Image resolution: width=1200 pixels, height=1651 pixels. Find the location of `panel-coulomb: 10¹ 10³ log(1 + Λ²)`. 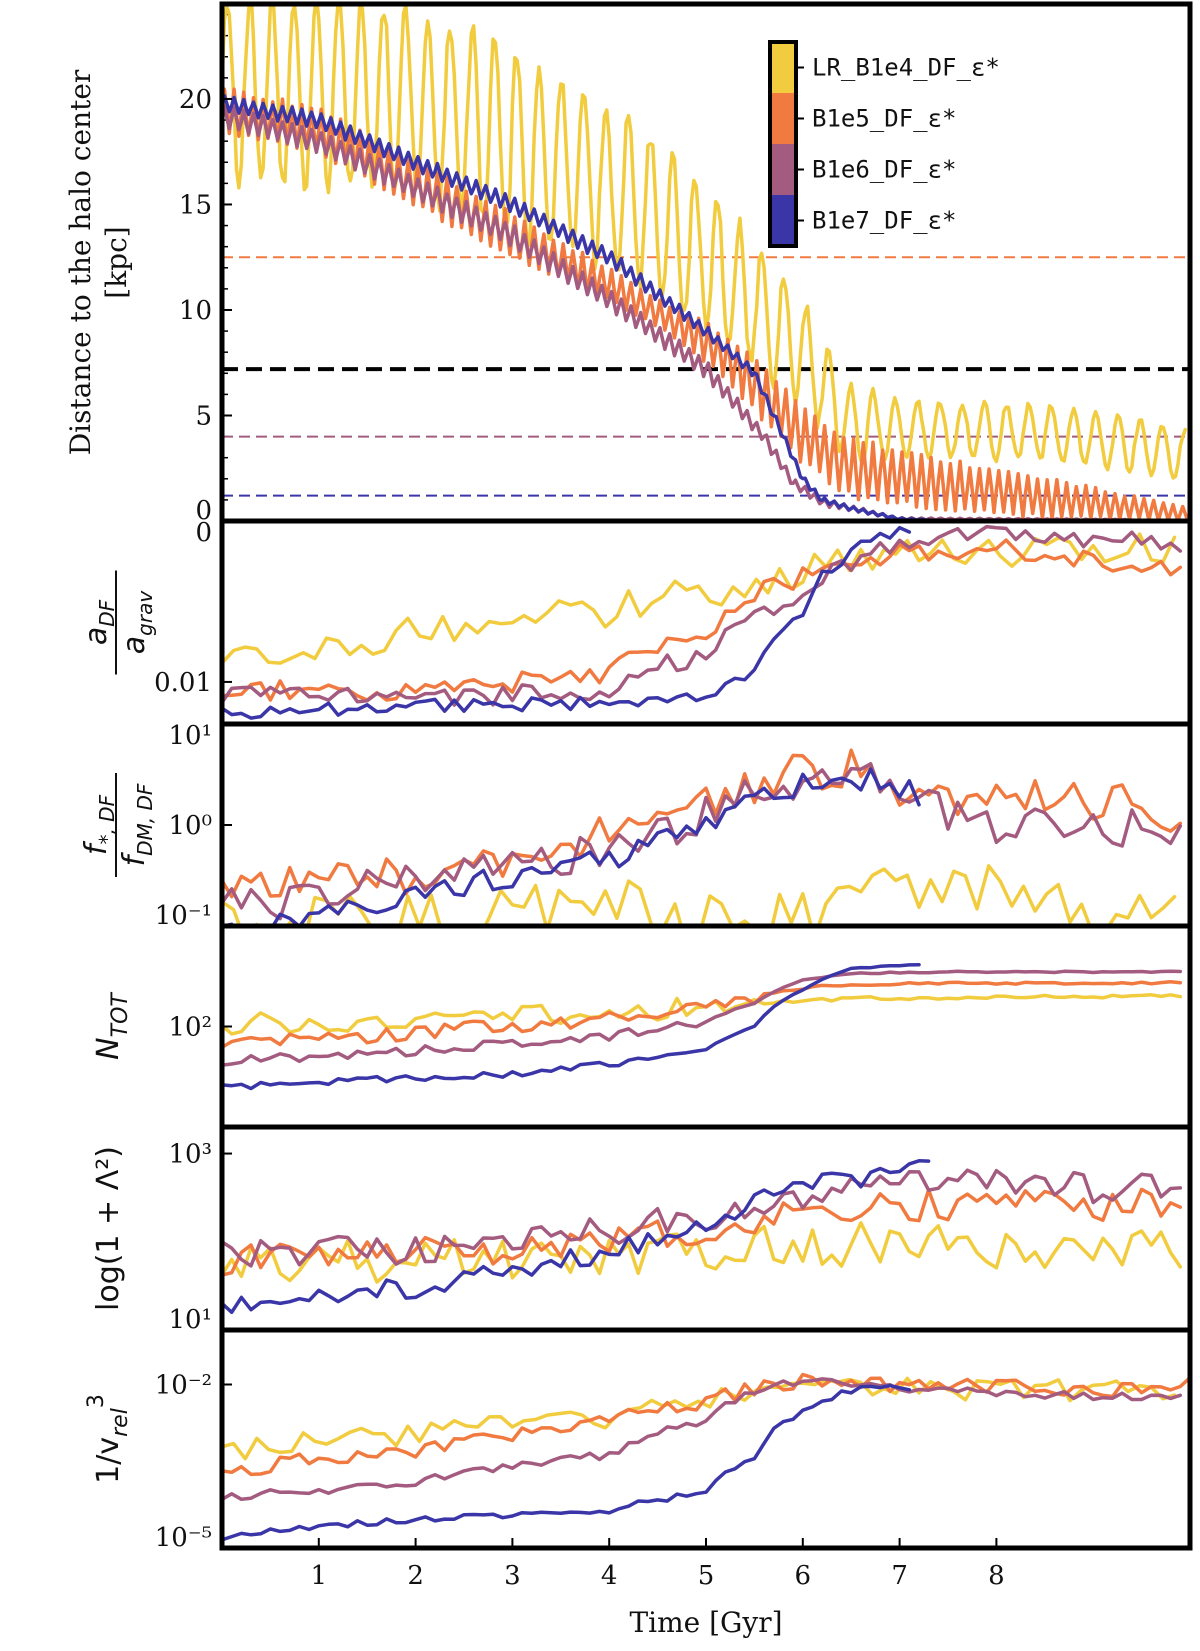

panel-coulomb: 10¹ 10³ log(1 + Λ²) is located at coordinates (642, 1229).